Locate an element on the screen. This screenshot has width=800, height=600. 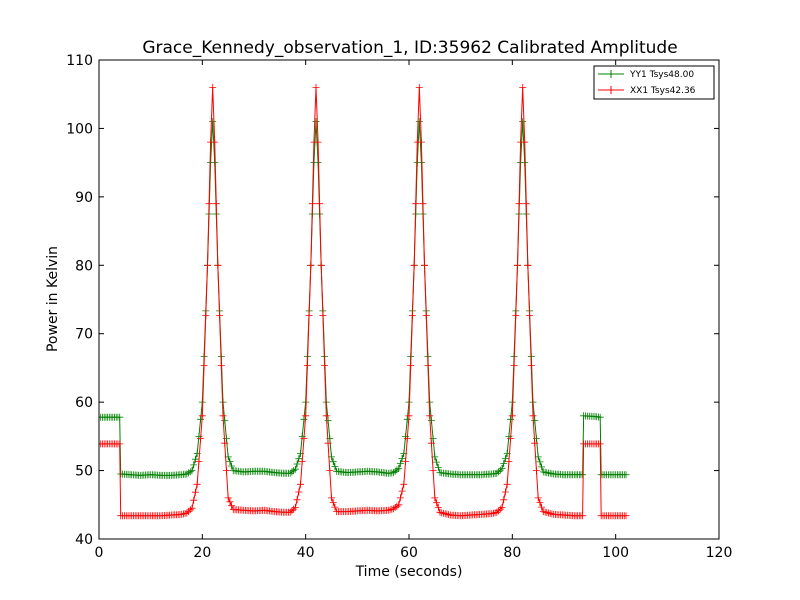
x-tick-label: 20 is located at coordinates (202, 553).